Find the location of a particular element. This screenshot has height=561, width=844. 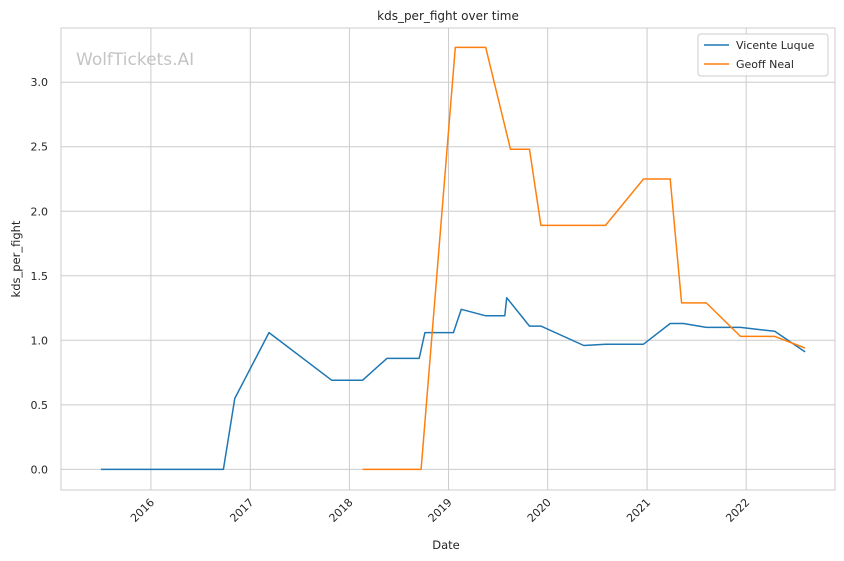

legend-box is located at coordinates (763, 55).